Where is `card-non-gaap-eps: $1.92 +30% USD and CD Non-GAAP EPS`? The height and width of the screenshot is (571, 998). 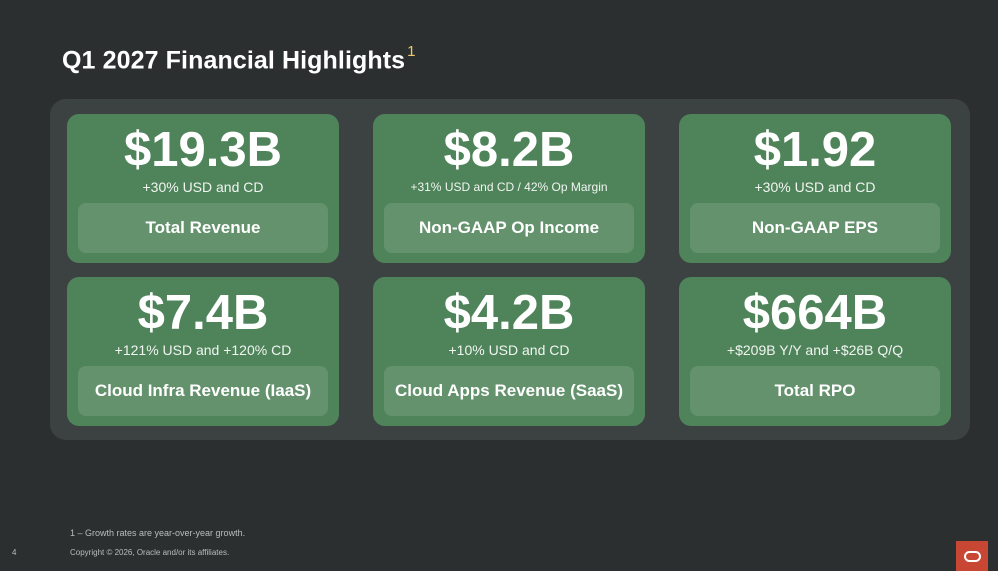 card-non-gaap-eps: $1.92 +30% USD and CD Non-GAAP EPS is located at coordinates (815, 188).